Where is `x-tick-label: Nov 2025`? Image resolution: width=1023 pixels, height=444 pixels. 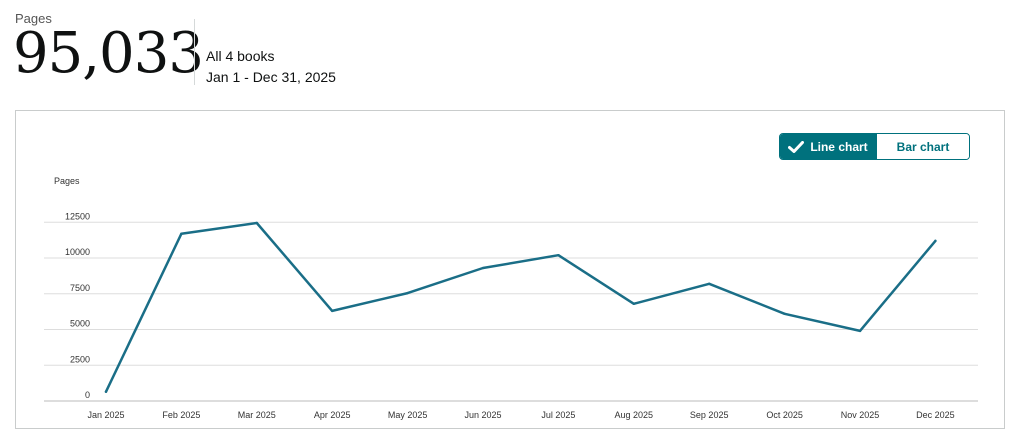 x-tick-label: Nov 2025 is located at coordinates (860, 415).